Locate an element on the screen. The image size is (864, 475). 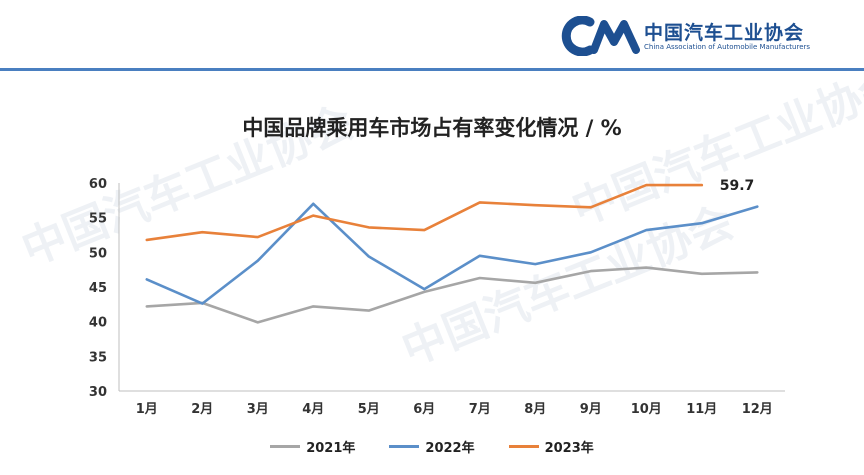
series-line-2023年 is located at coordinates (424, 212).